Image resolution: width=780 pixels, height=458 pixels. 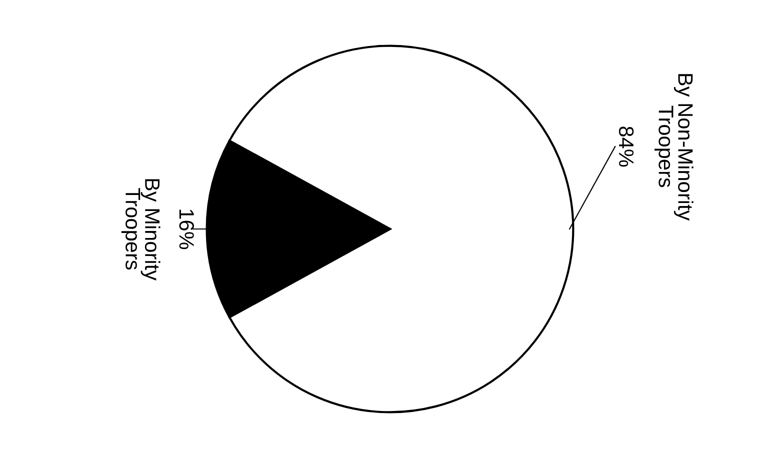 I want to click on slice-label: By Non-Minority Troopers, so click(x=674, y=147).